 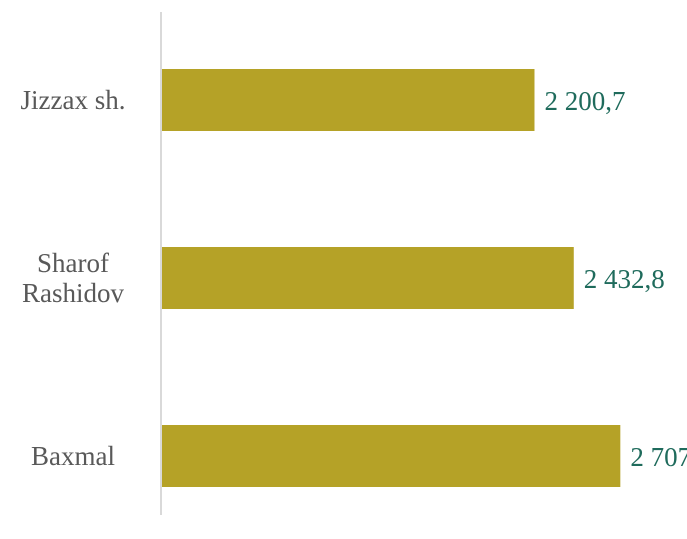 What do you see at coordinates (658, 457) in the screenshot?
I see `value-label-2: 2 707,8` at bounding box center [658, 457].